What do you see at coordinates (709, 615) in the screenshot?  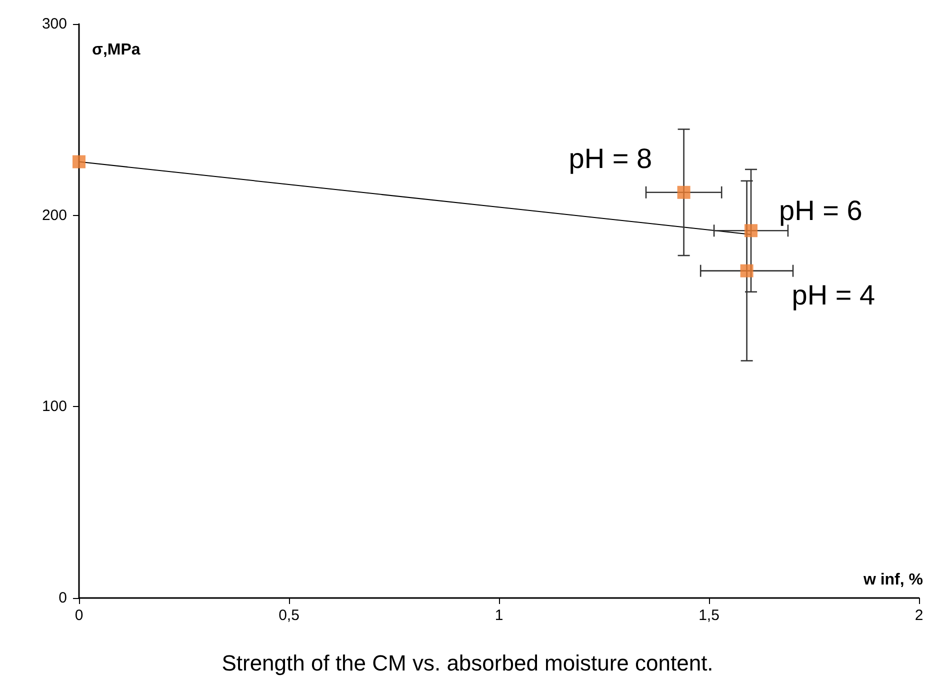 I see `x-tick-label: 1,5` at bounding box center [709, 615].